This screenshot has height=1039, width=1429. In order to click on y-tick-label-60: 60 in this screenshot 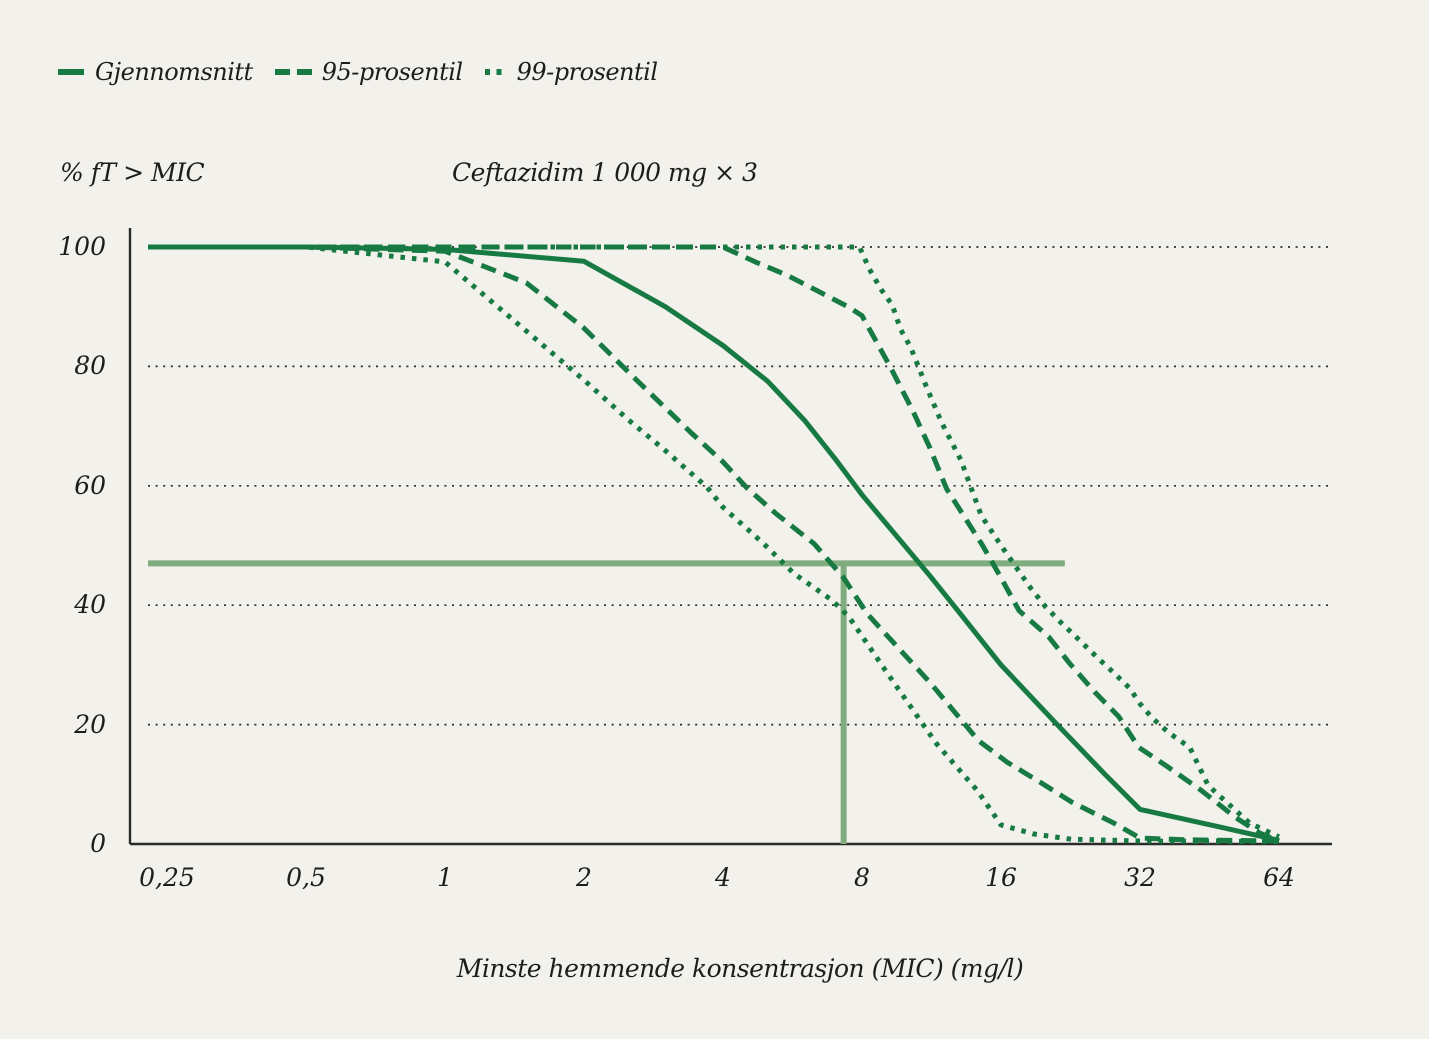, I will do `click(90, 485)`.